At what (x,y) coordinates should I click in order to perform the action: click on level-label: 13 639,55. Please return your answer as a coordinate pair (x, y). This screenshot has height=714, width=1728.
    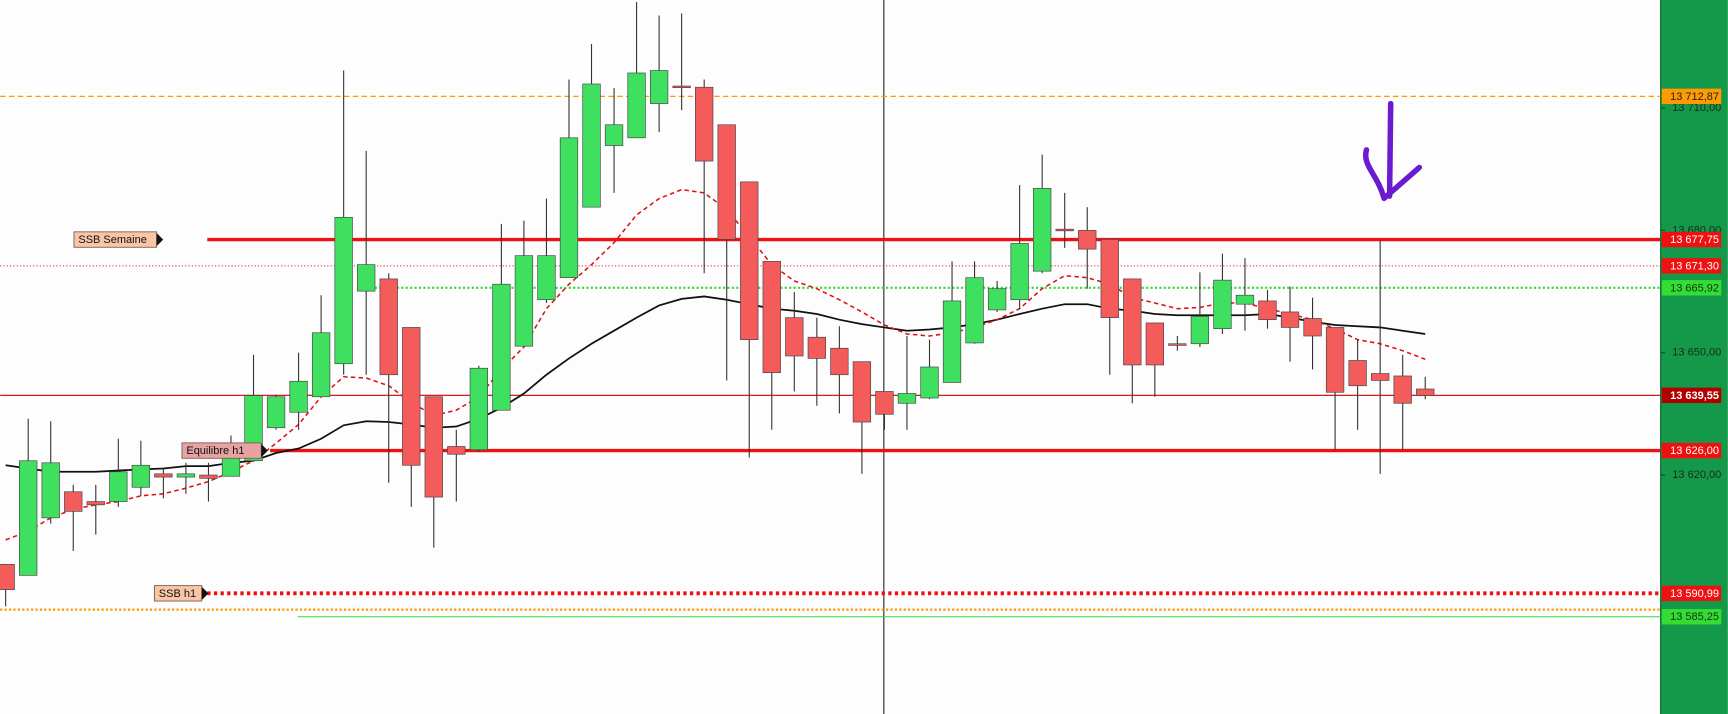
    Looking at the image, I should click on (1694, 396).